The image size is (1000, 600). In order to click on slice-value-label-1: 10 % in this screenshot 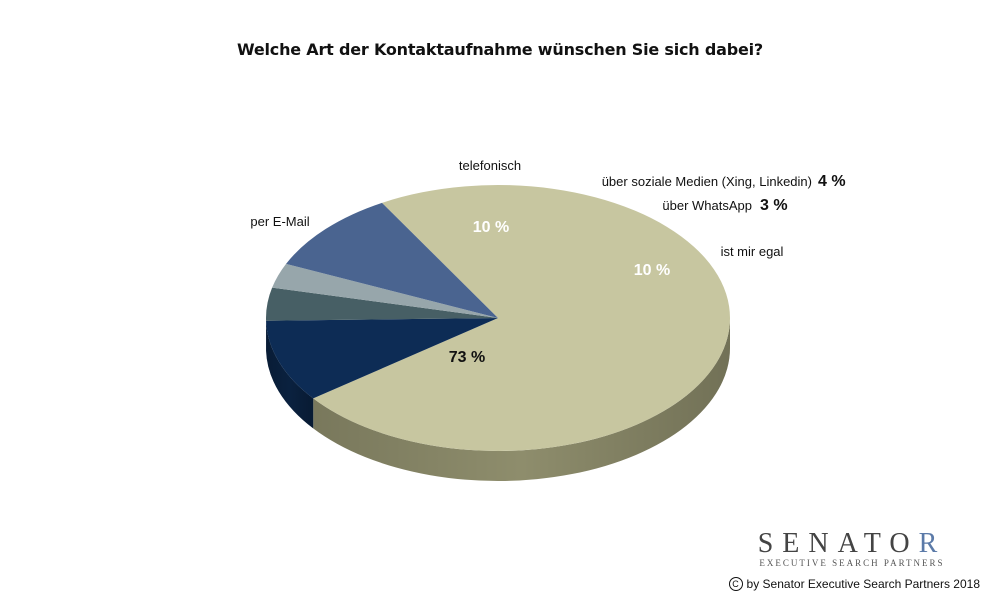, I will do `click(491, 227)`.